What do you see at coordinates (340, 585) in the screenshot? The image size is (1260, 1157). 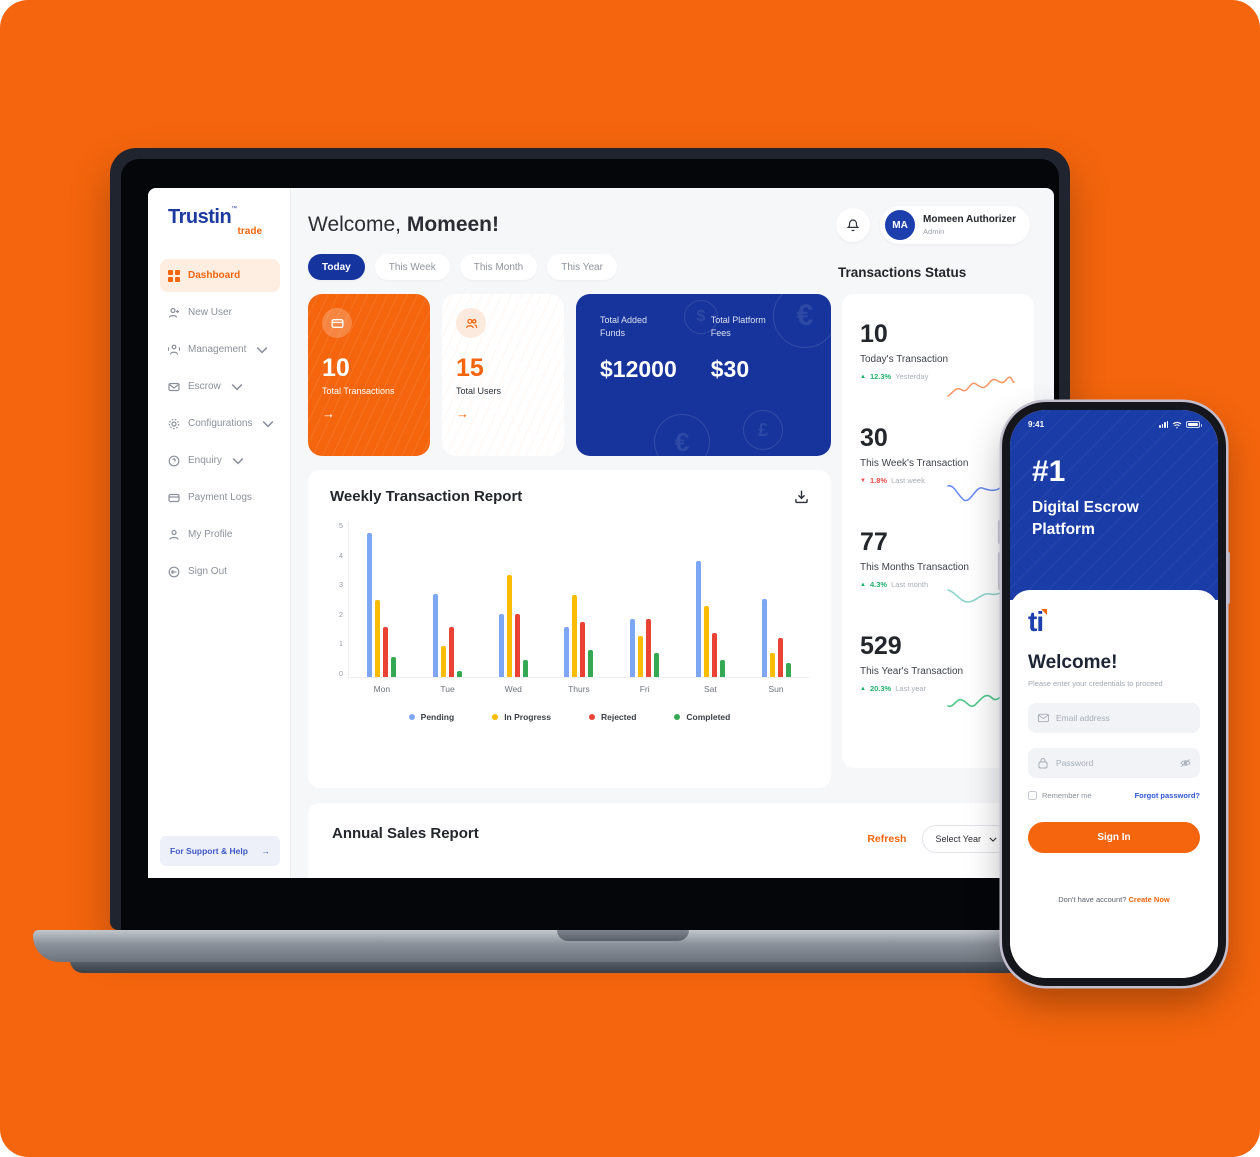 I see `y-tick: 3` at bounding box center [340, 585].